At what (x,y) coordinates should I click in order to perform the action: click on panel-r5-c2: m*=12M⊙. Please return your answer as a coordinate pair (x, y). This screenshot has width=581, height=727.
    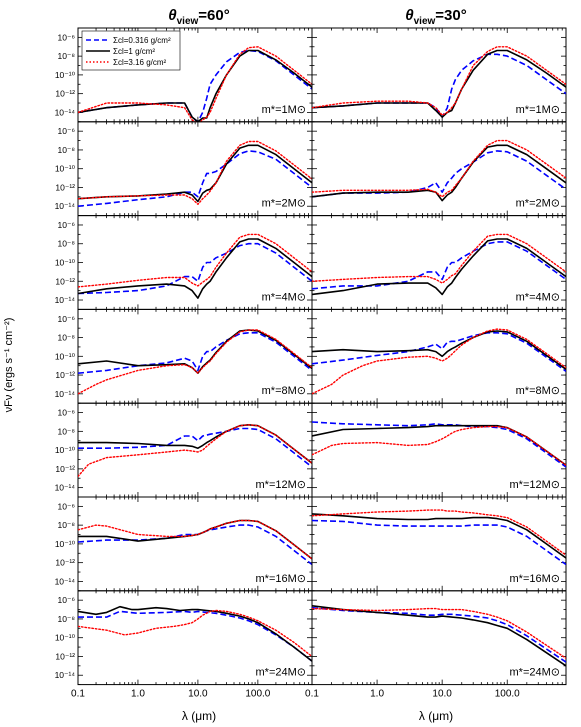
    Looking at the image, I should click on (439, 450).